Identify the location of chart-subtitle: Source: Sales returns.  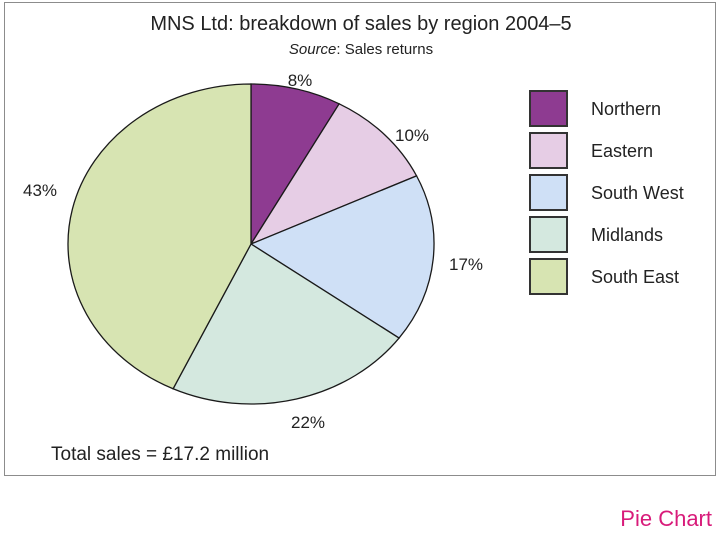
(361, 49).